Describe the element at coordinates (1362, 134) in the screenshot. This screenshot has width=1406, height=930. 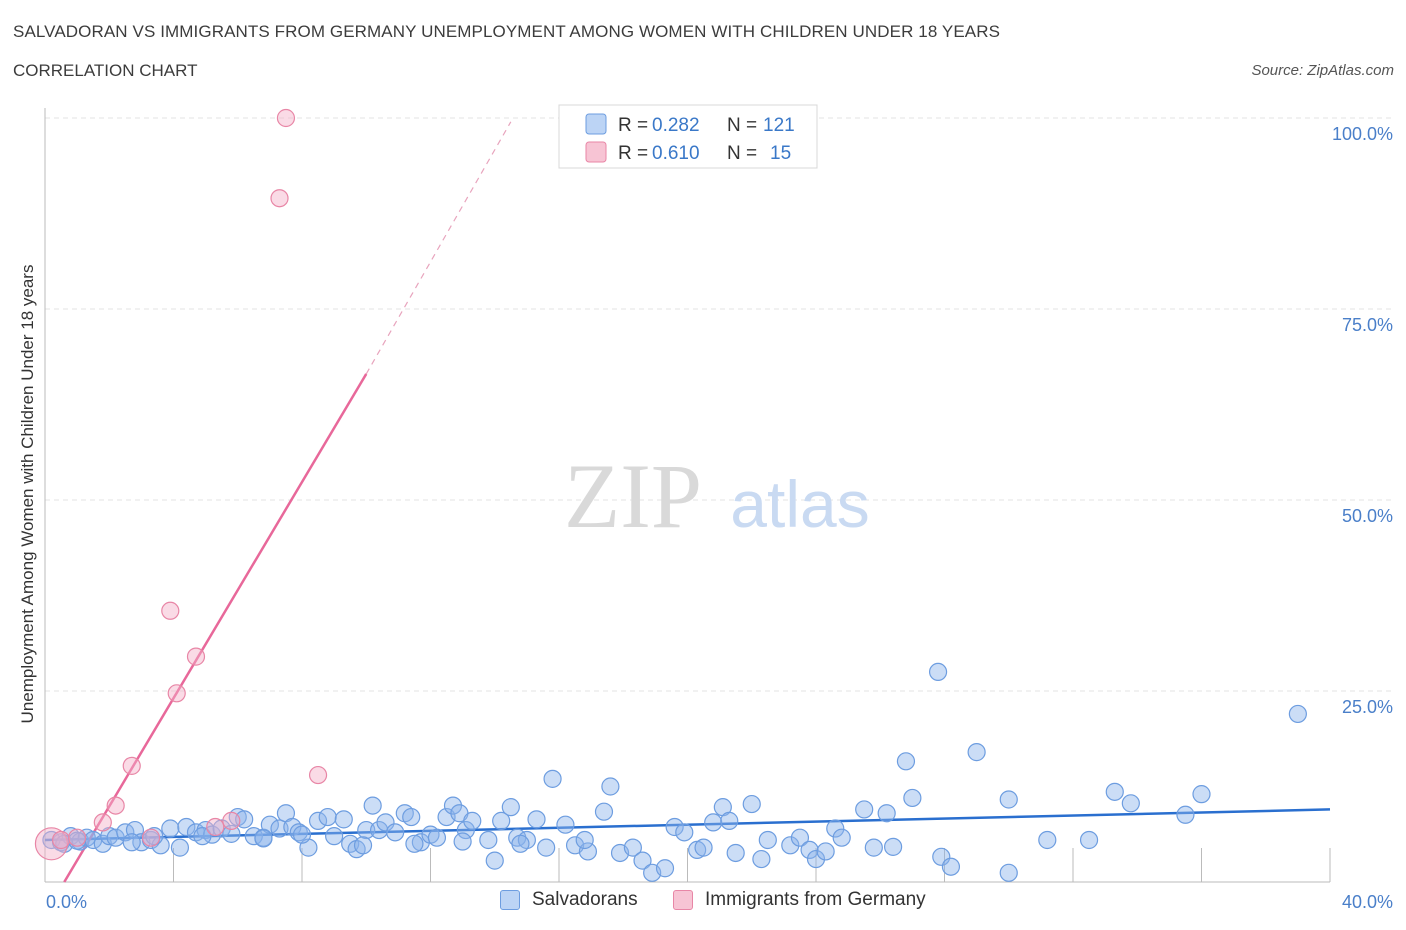
I see `y-tick-label-0: 100.0%` at that location.